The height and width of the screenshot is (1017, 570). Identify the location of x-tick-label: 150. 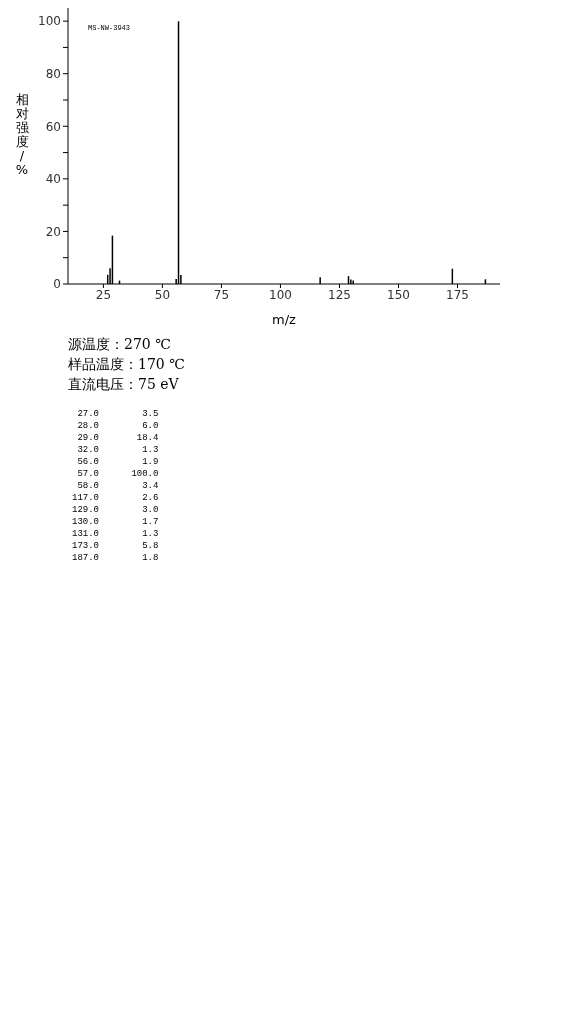
(398, 294).